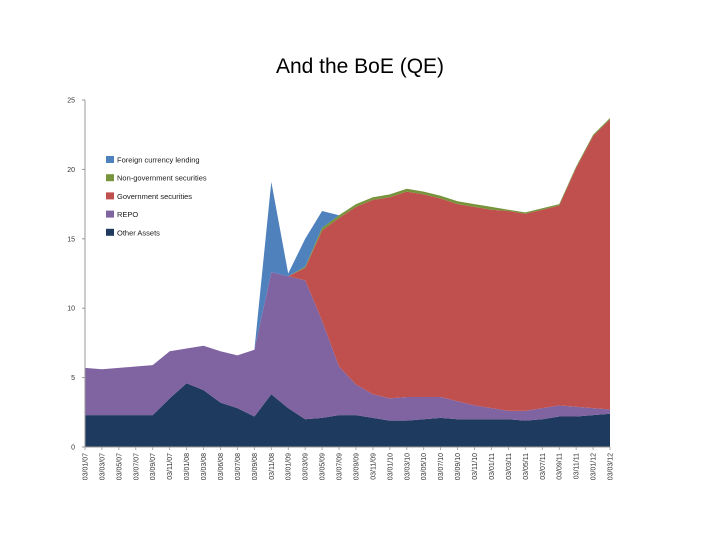 This screenshot has height=540, width=720. What do you see at coordinates (73, 448) in the screenshot?
I see `y-tick-label: 0` at bounding box center [73, 448].